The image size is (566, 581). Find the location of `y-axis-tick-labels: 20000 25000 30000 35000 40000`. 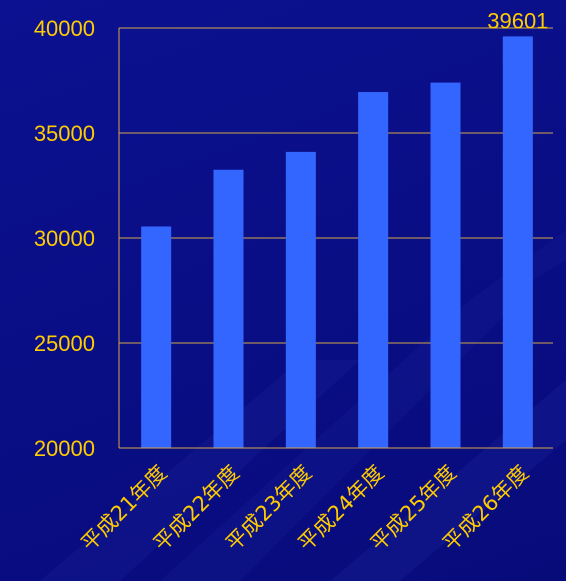

y-axis-tick-labels: 20000 25000 30000 35000 40000 is located at coordinates (64, 238).